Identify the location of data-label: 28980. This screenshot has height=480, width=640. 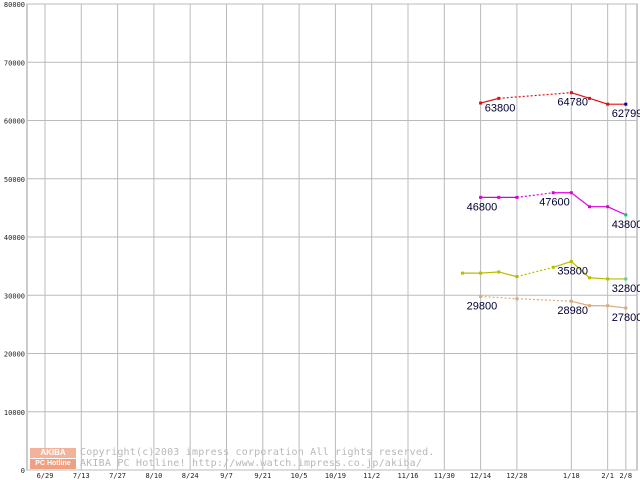
(572, 311).